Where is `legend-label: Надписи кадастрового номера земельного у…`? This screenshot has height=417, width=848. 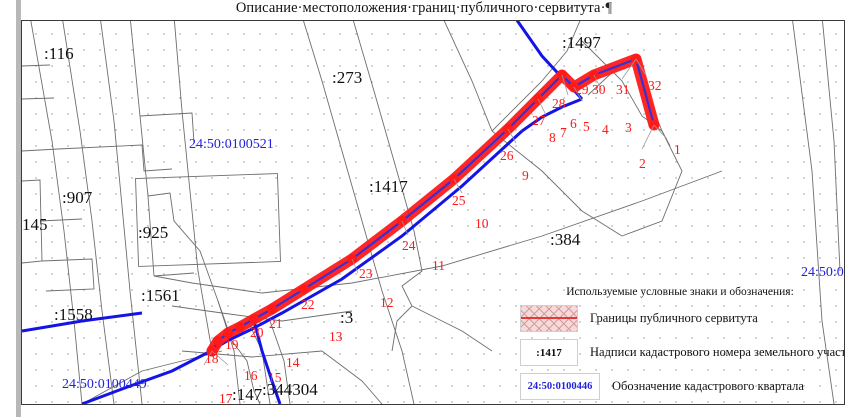 legend-label: Надписи кадастрового номера земельного у… is located at coordinates (717, 352).